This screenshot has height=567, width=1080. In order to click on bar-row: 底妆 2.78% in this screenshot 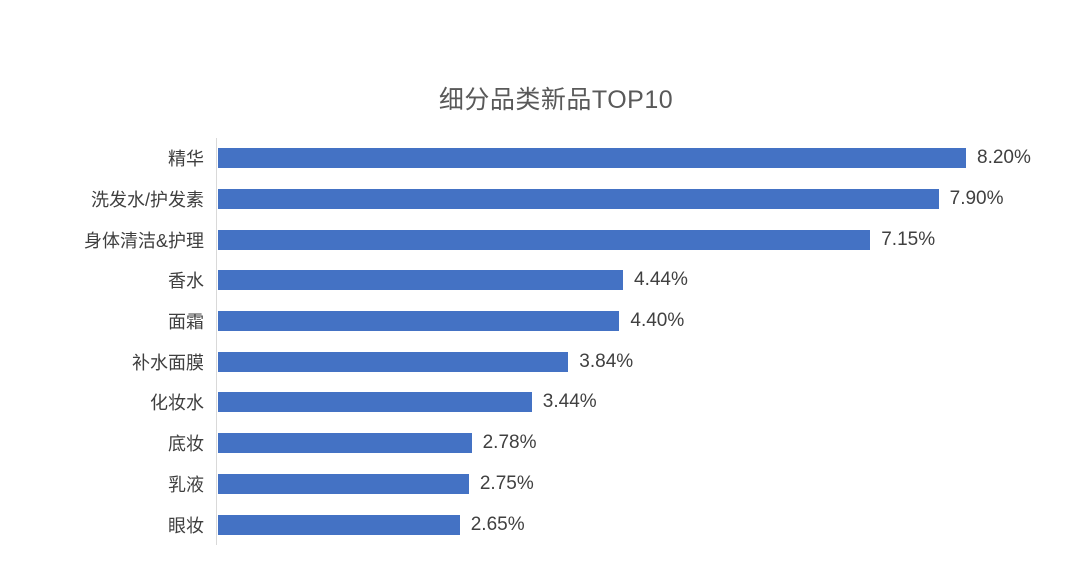, I will do `click(540, 443)`.